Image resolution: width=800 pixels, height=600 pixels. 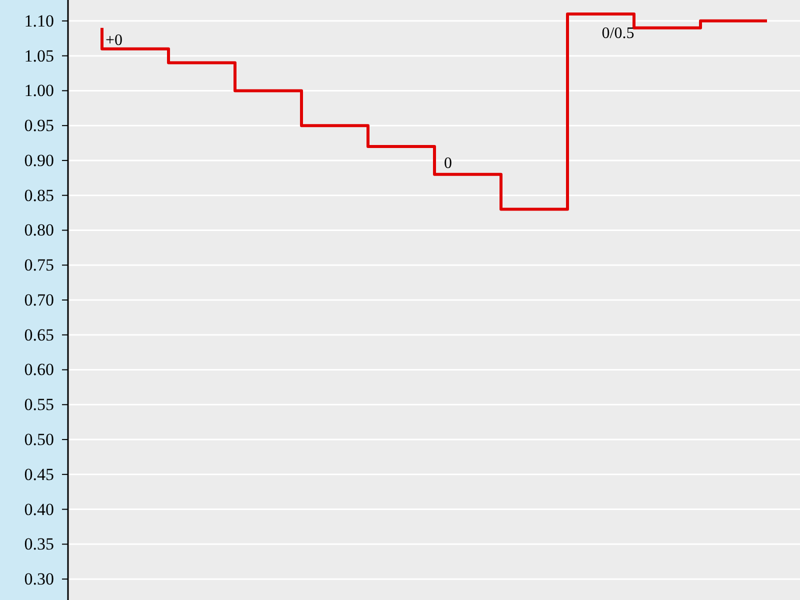 What do you see at coordinates (39, 230) in the screenshot?
I see `y-tick-label: 0.80` at bounding box center [39, 230].